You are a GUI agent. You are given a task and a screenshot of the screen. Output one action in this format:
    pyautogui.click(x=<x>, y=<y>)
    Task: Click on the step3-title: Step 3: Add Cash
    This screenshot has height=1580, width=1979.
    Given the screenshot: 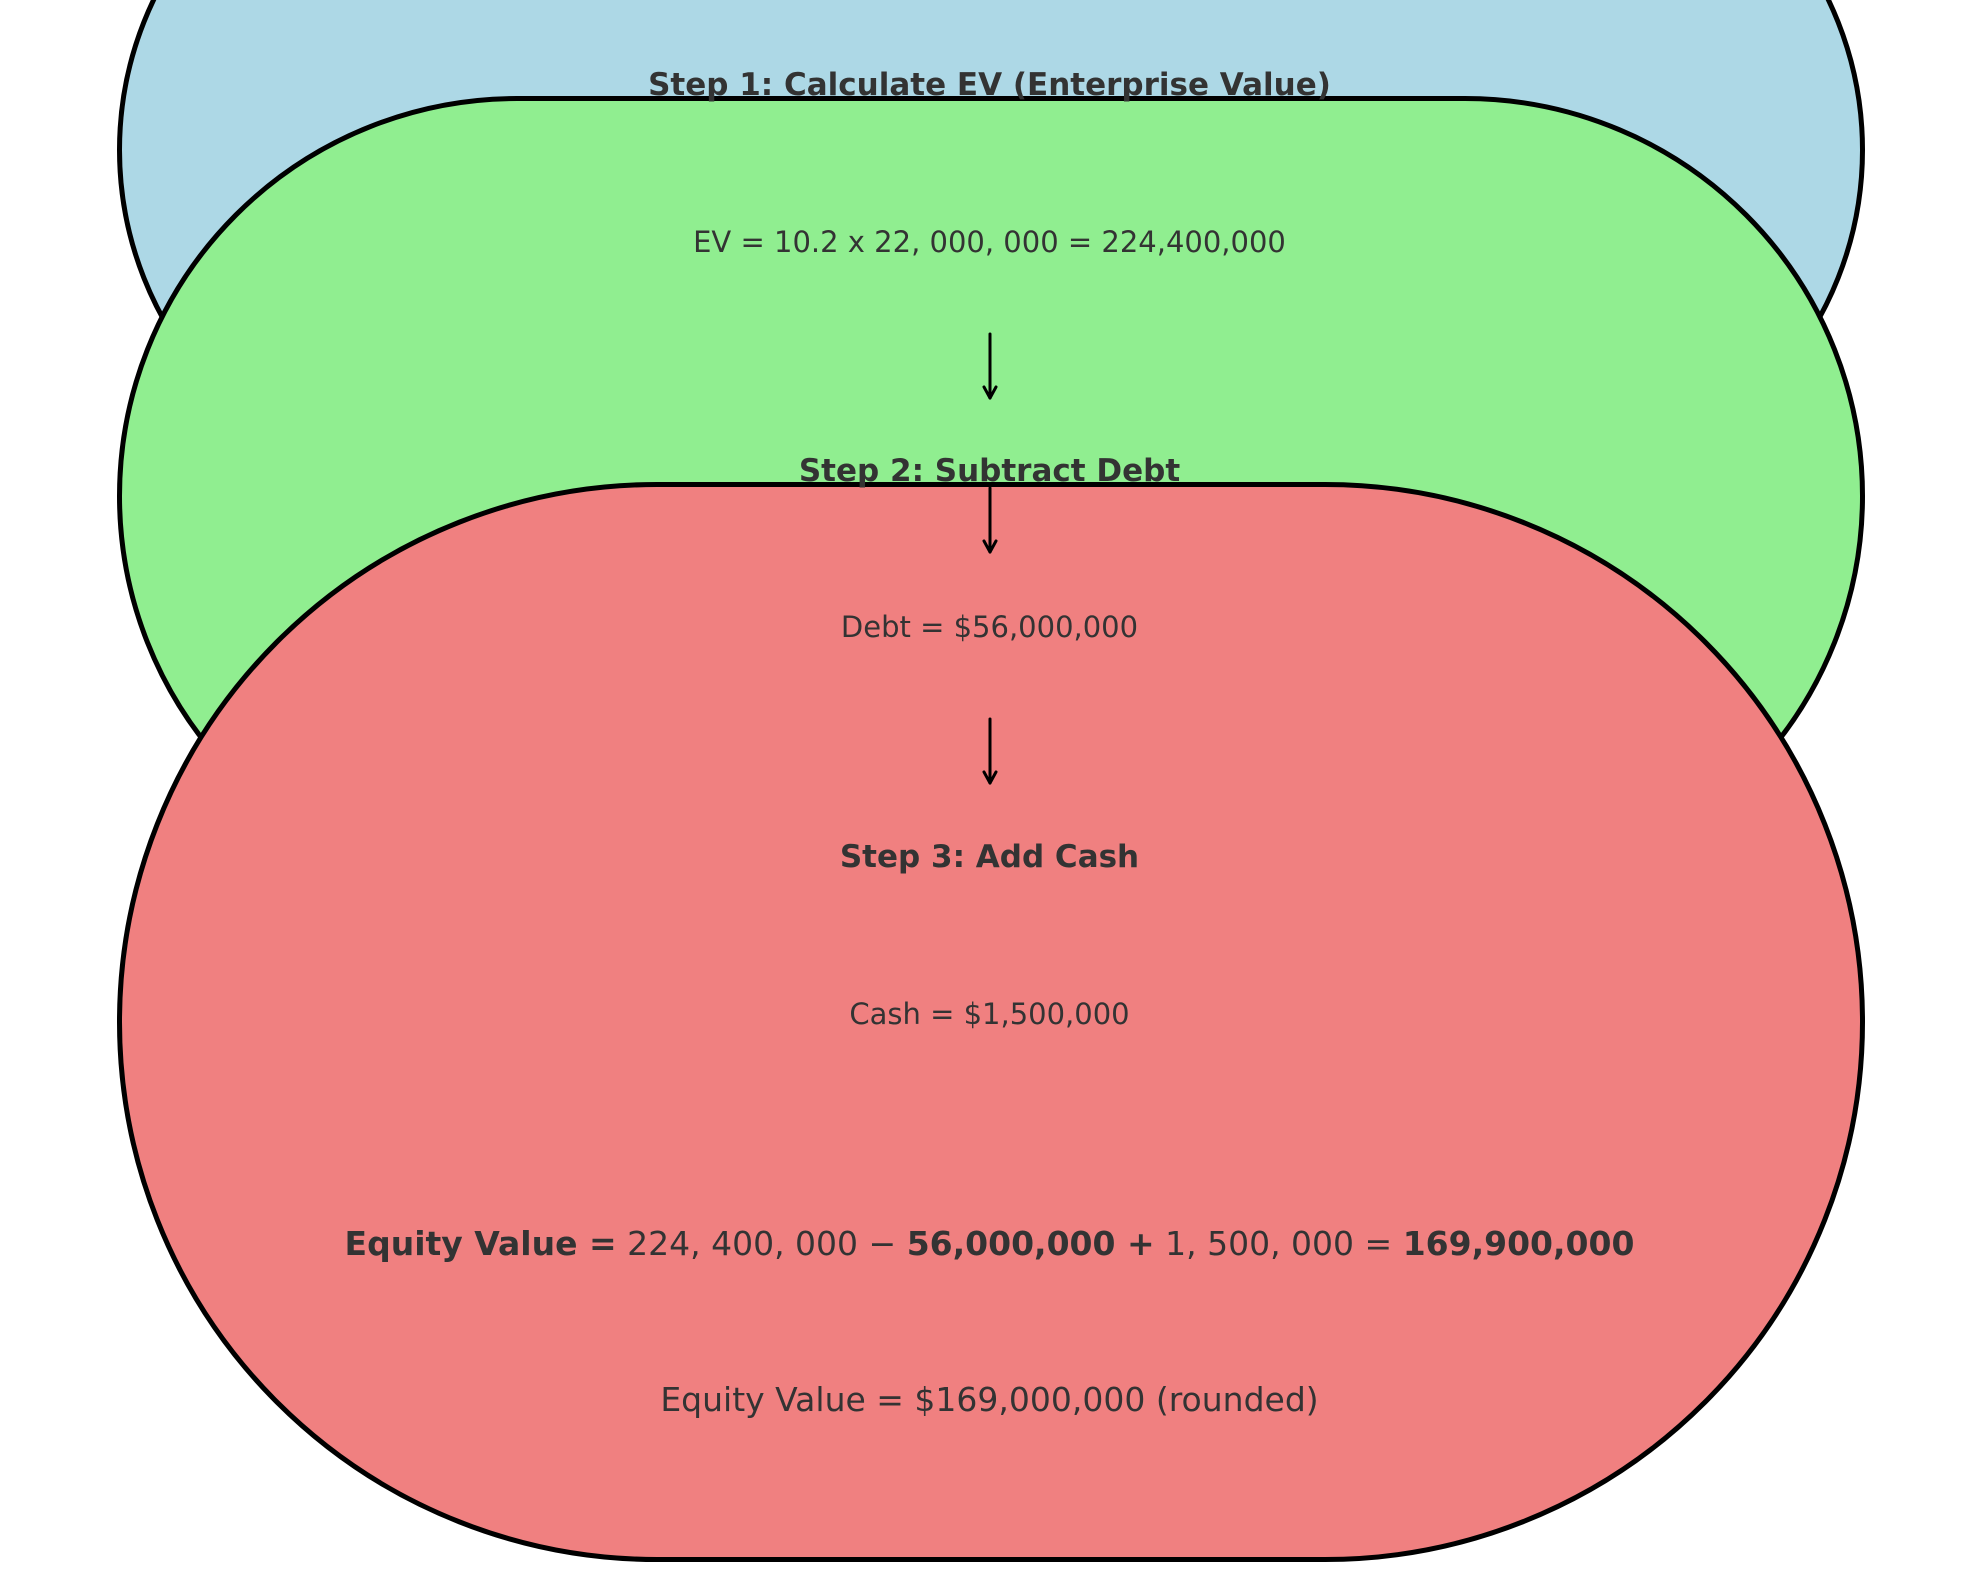 What is the action you would take?
    pyautogui.click(x=989, y=857)
    